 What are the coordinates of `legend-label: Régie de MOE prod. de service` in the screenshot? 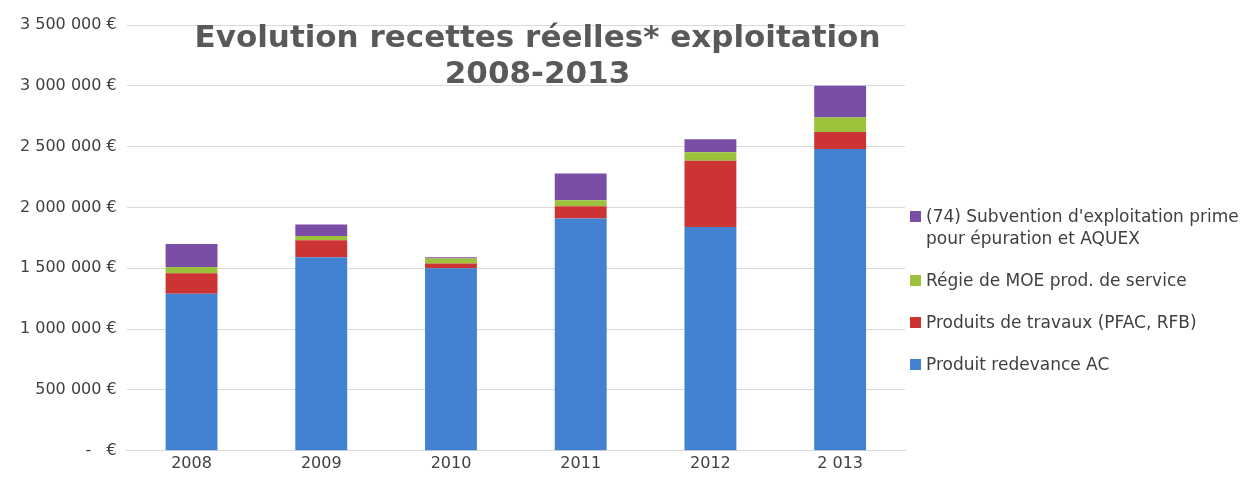 It's located at (1056, 280).